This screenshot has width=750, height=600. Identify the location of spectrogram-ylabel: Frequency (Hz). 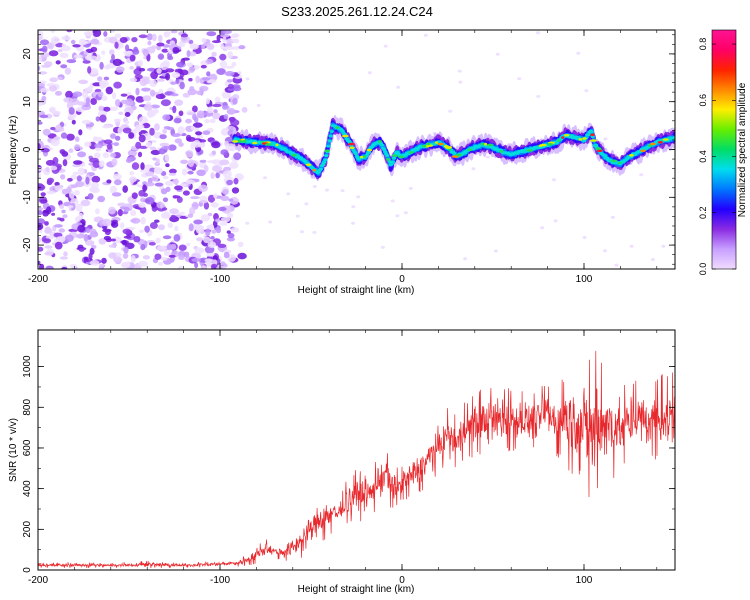
(13, 150).